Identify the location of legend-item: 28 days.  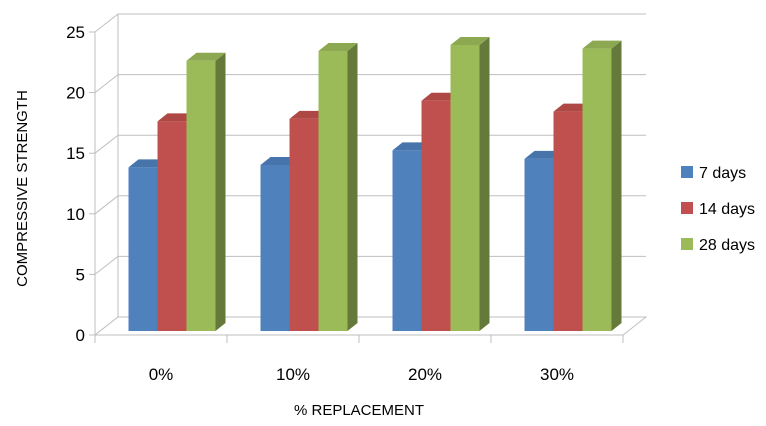
(718, 245).